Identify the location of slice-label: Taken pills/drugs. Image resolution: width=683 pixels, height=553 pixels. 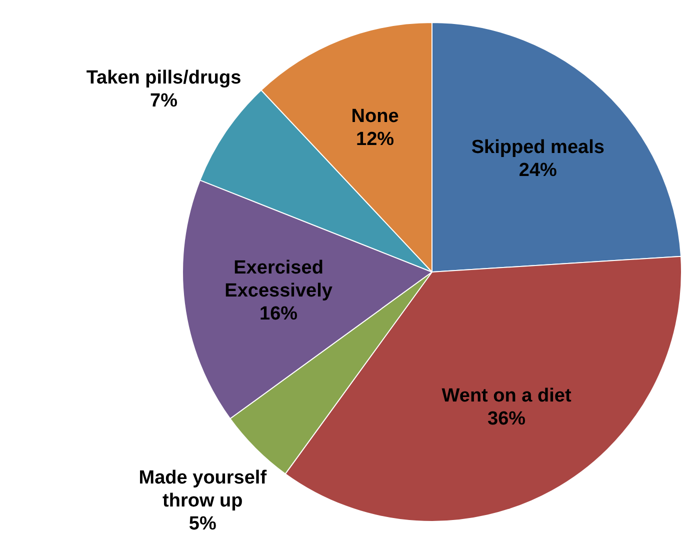
(164, 77).